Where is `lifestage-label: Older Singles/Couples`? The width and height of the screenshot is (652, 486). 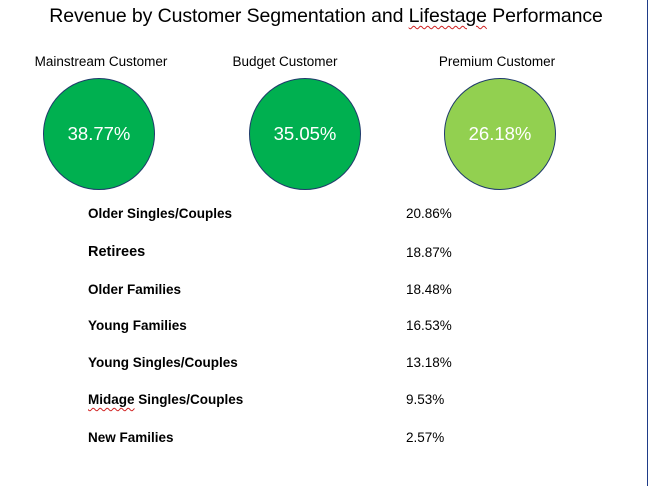 lifestage-label: Older Singles/Couples is located at coordinates (160, 213).